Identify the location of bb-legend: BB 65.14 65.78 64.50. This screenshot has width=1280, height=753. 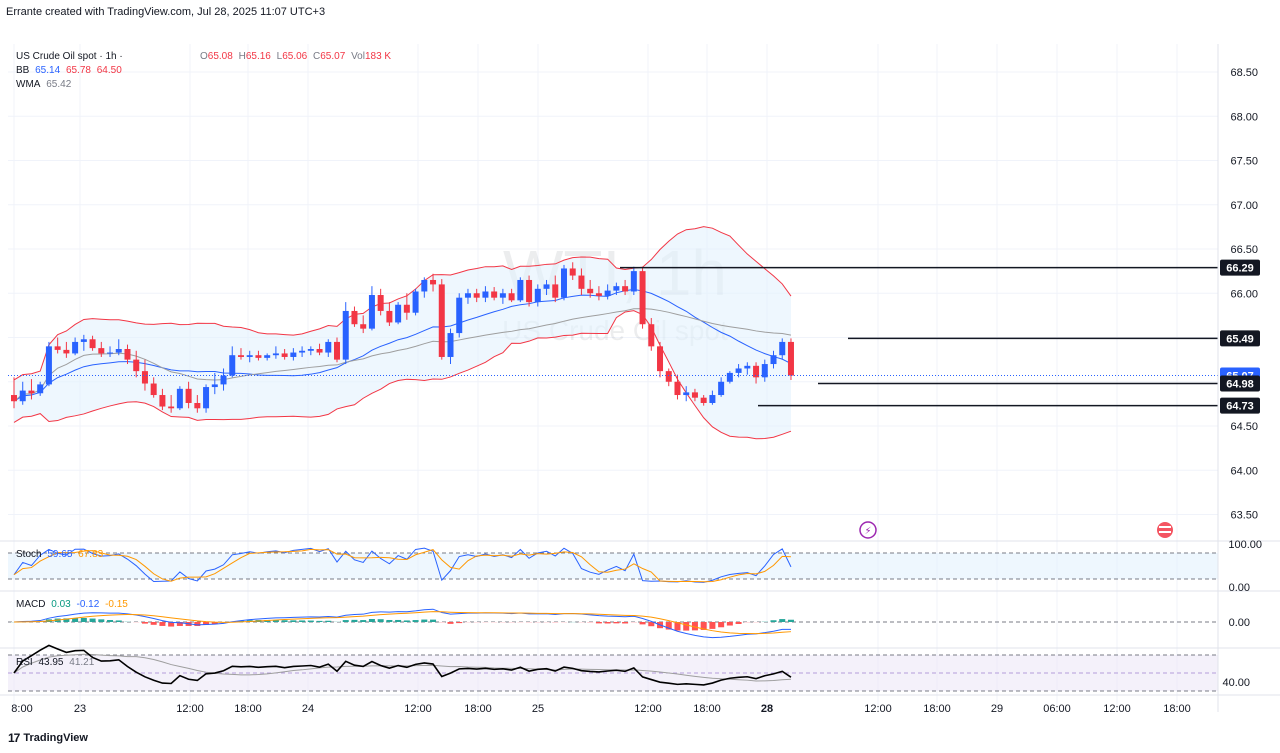
(70, 71).